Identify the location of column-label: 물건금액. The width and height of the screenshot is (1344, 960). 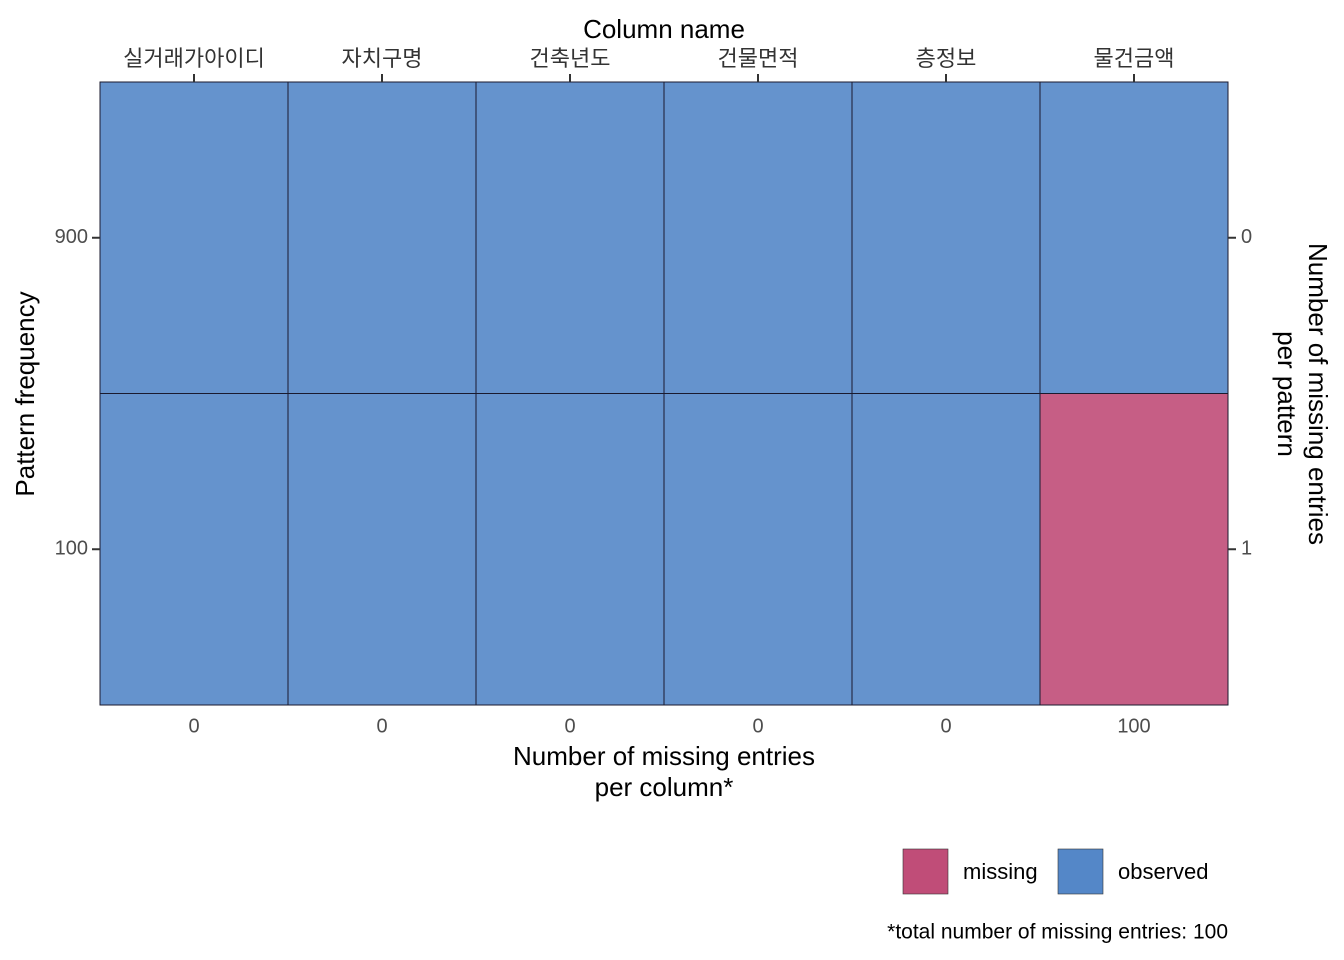
(1134, 58).